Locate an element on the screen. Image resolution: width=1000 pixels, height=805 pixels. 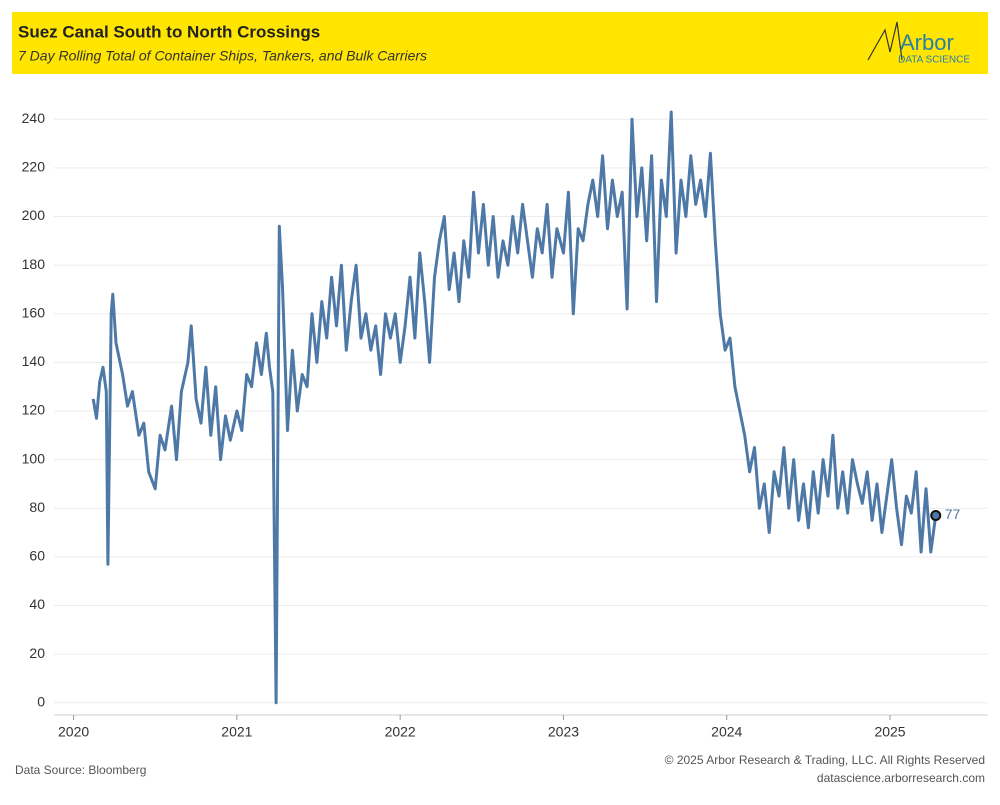
y-tick-label: 100 is located at coordinates (34, 458).